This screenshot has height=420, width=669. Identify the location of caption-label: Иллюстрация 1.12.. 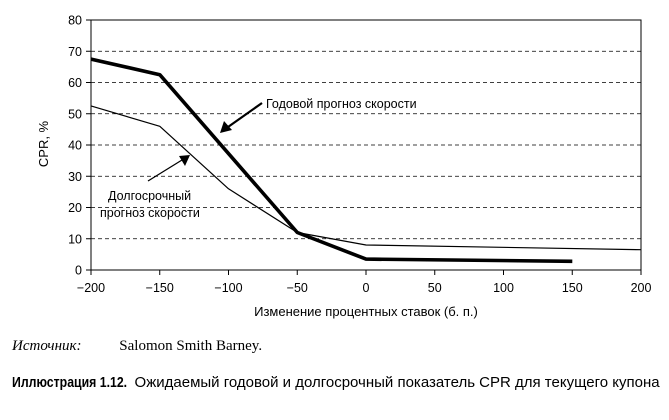
(70, 382).